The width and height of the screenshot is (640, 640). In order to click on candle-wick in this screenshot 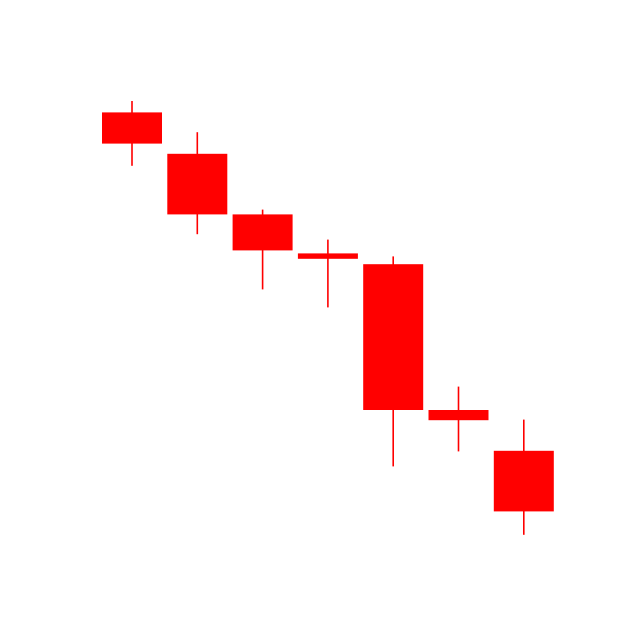, I will do `click(328, 273)`.